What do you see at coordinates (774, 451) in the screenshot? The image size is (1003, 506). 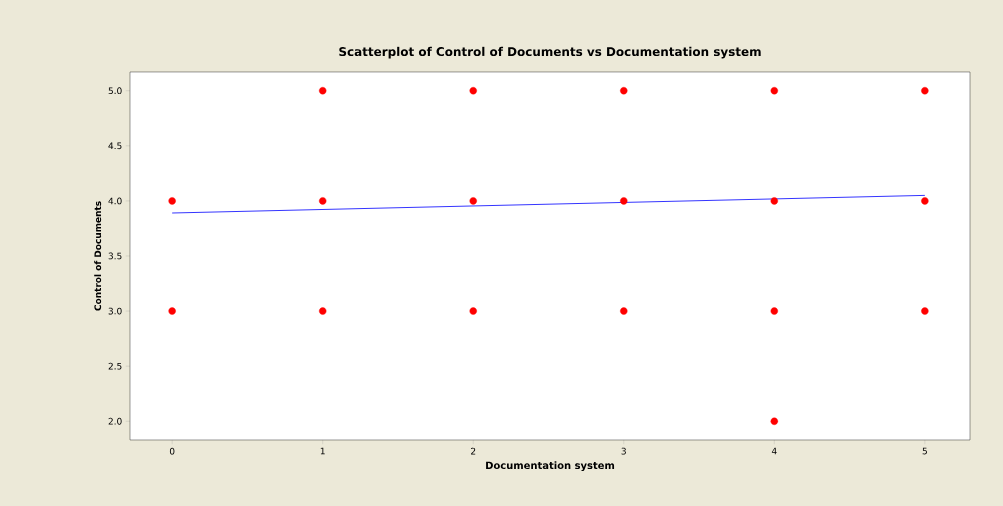 I see `x-tick-label: 4` at bounding box center [774, 451].